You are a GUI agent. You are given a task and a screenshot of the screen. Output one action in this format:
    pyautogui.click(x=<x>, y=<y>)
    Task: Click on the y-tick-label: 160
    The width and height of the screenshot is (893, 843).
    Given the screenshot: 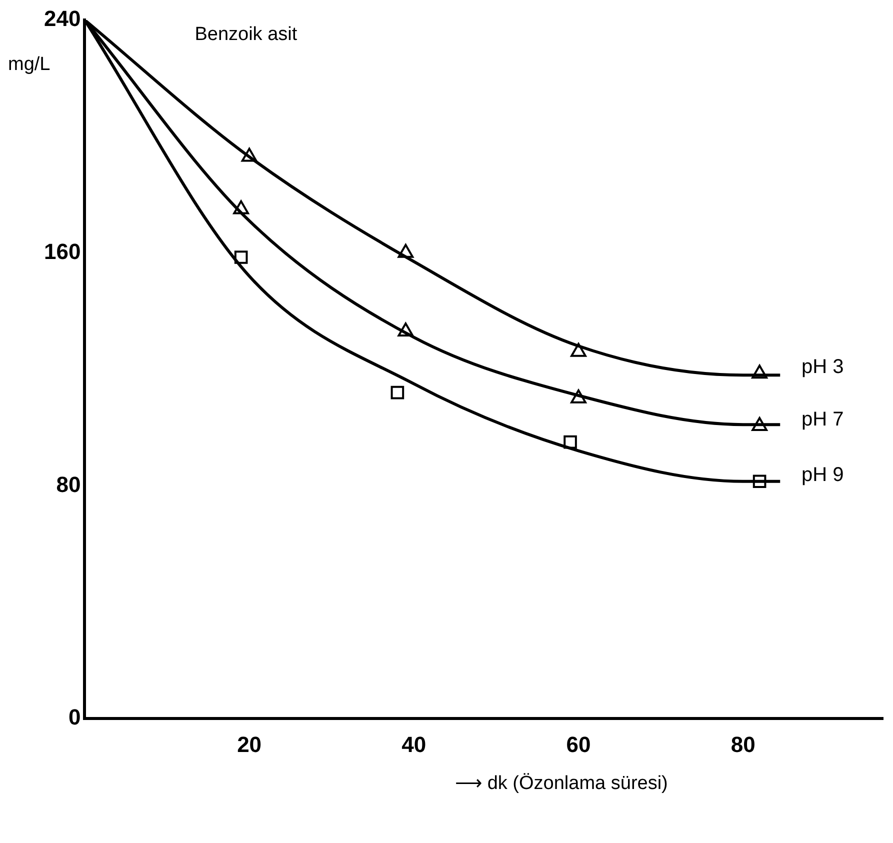 What is the action you would take?
    pyautogui.click(x=62, y=251)
    